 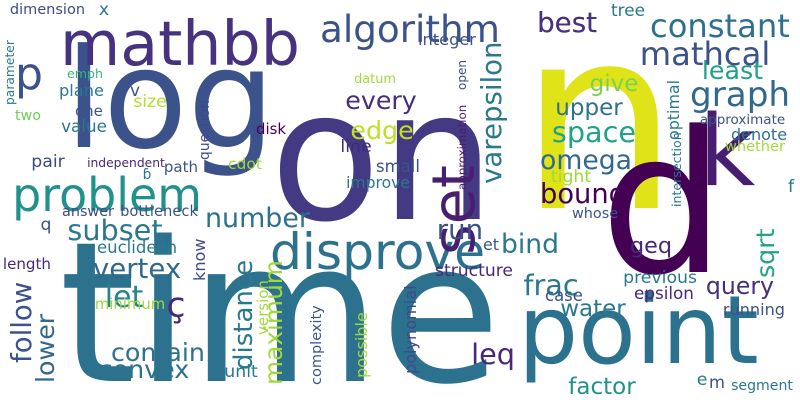 What do you see at coordinates (739, 286) in the screenshot?
I see `word-cloud-word: query` at bounding box center [739, 286].